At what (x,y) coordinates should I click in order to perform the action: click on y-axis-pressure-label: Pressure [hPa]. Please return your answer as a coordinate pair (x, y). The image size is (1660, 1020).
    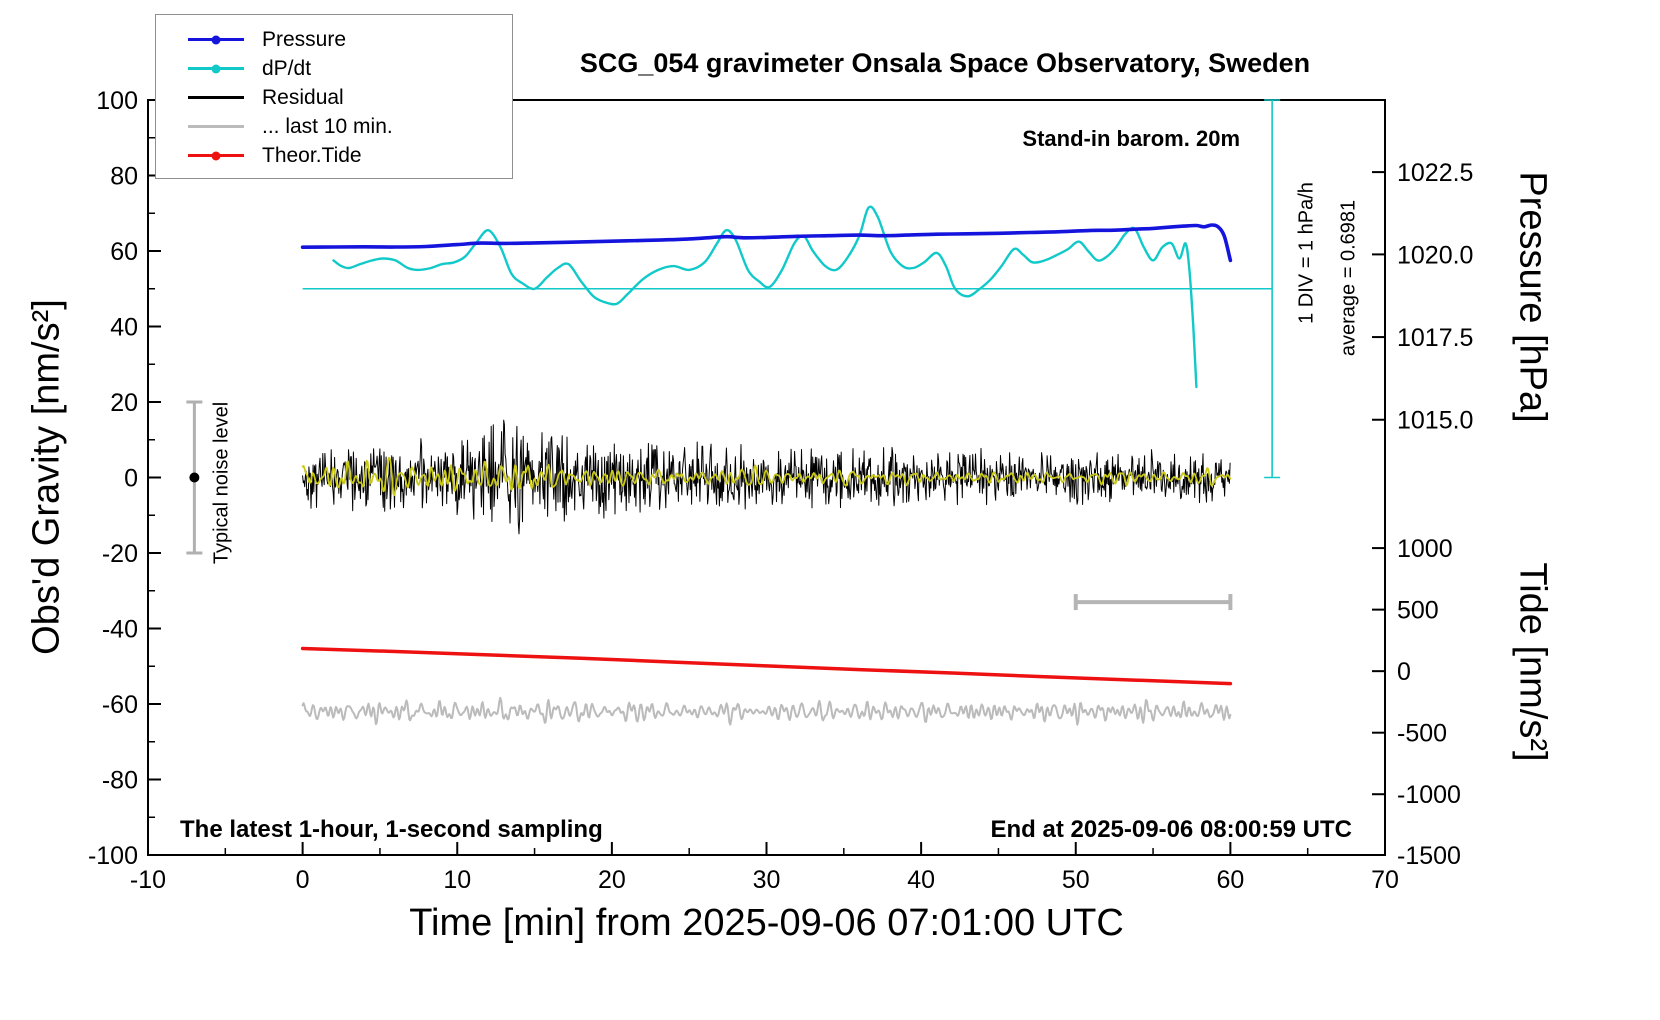
    Looking at the image, I should click on (1532, 297).